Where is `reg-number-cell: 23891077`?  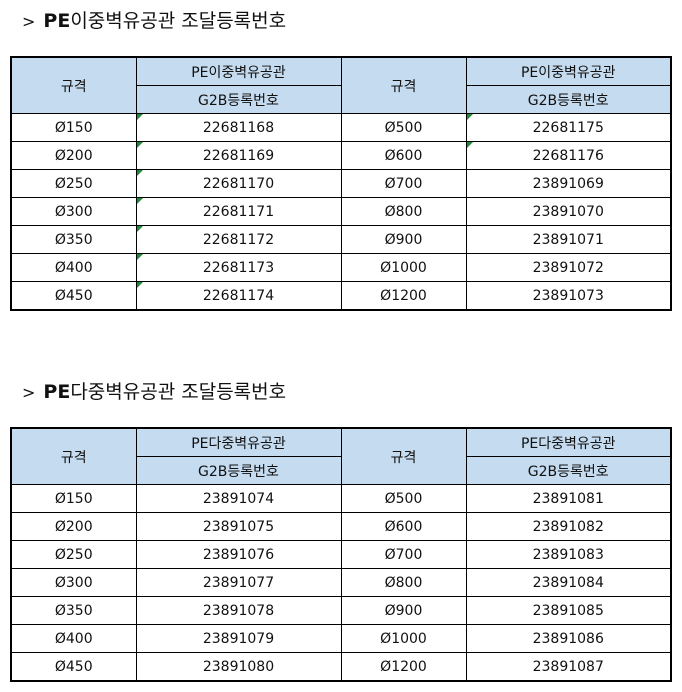 reg-number-cell: 23891077 is located at coordinates (238, 582).